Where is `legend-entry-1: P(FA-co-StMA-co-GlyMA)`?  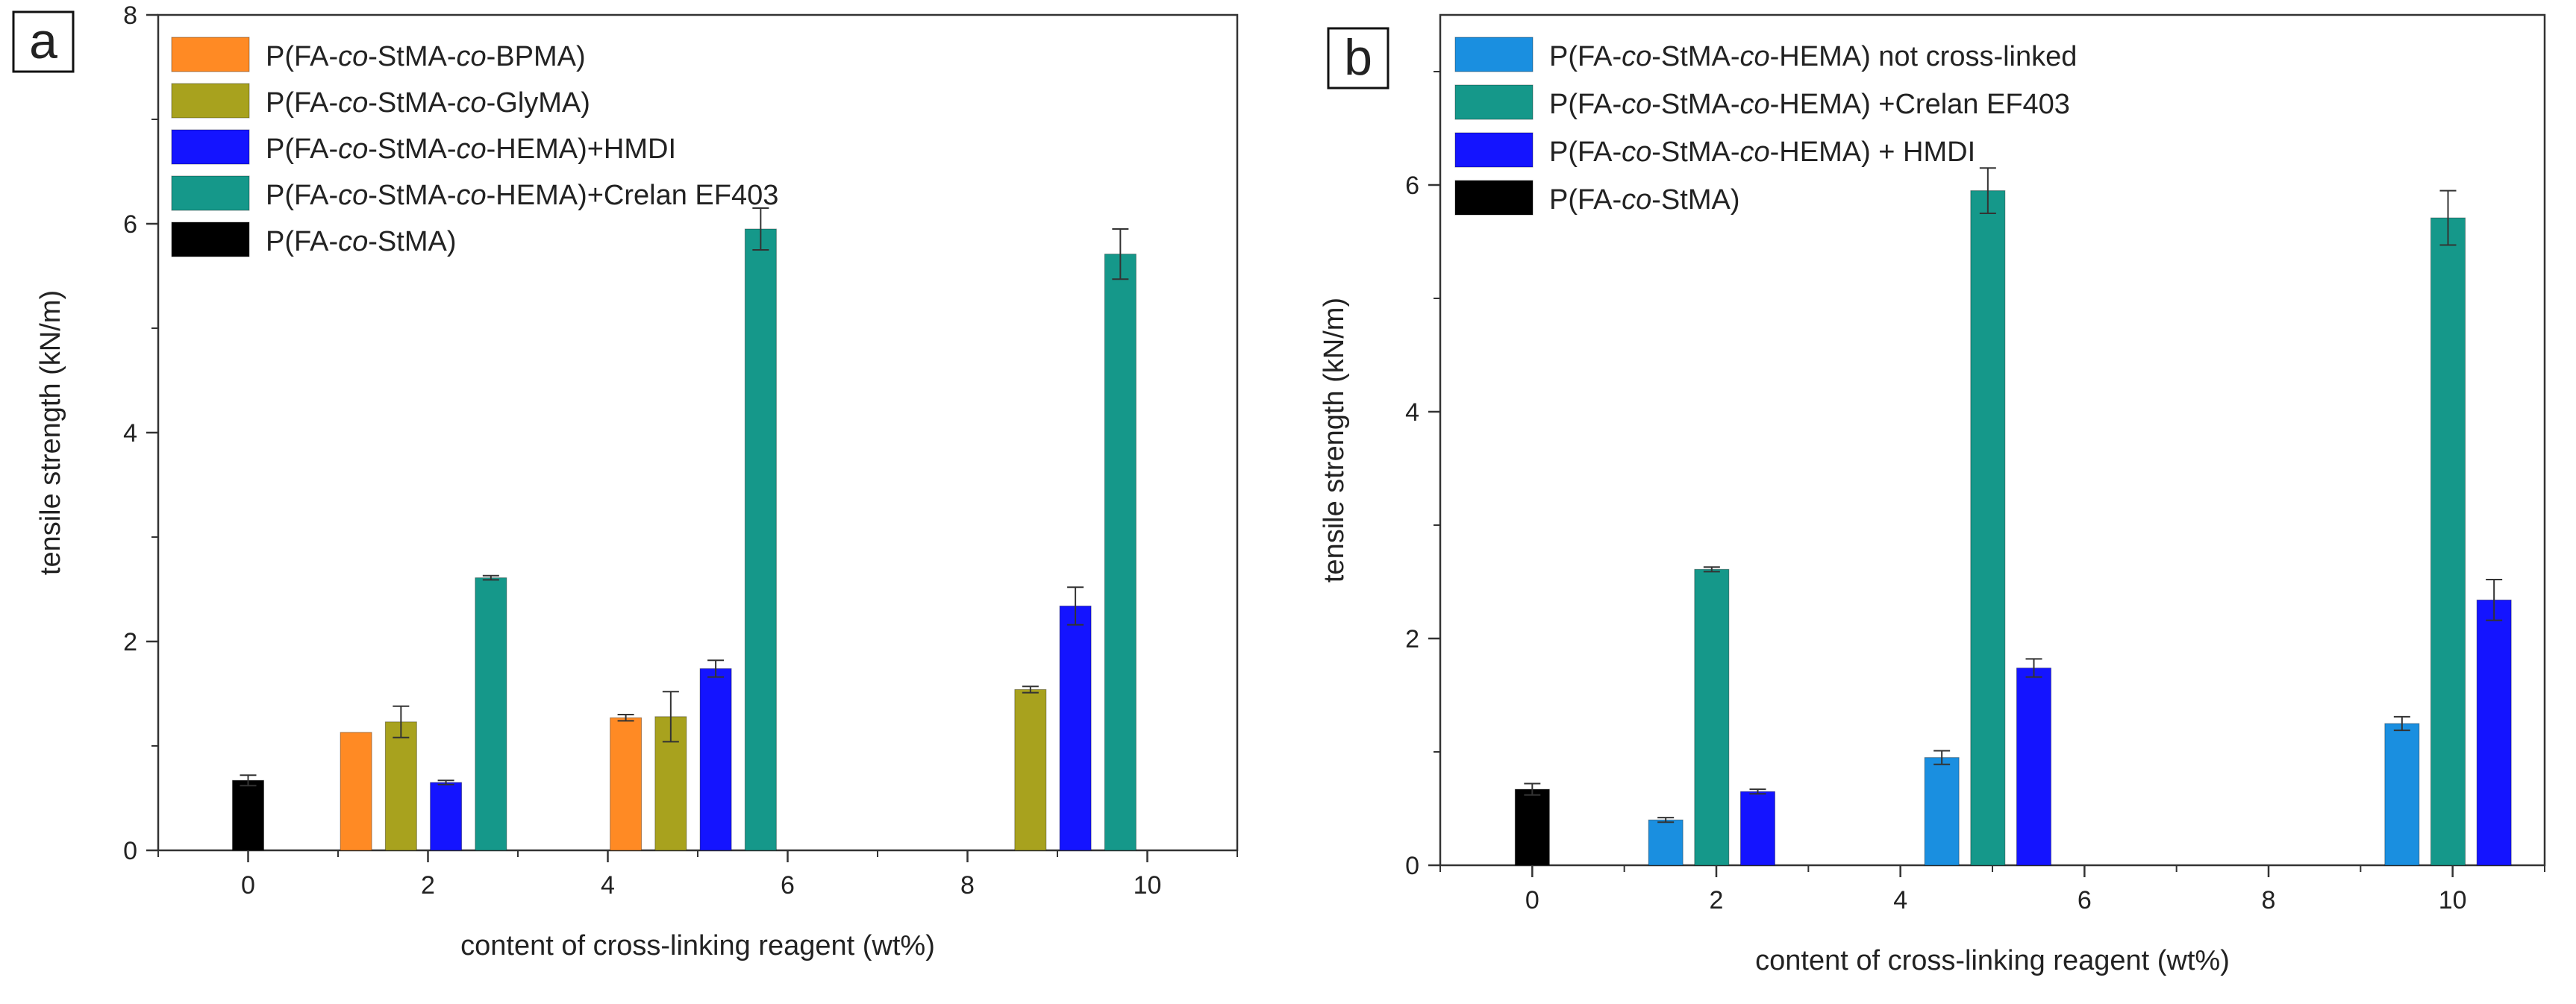 legend-entry-1: P(FA-co-StMA-co-GlyMA) is located at coordinates (428, 103).